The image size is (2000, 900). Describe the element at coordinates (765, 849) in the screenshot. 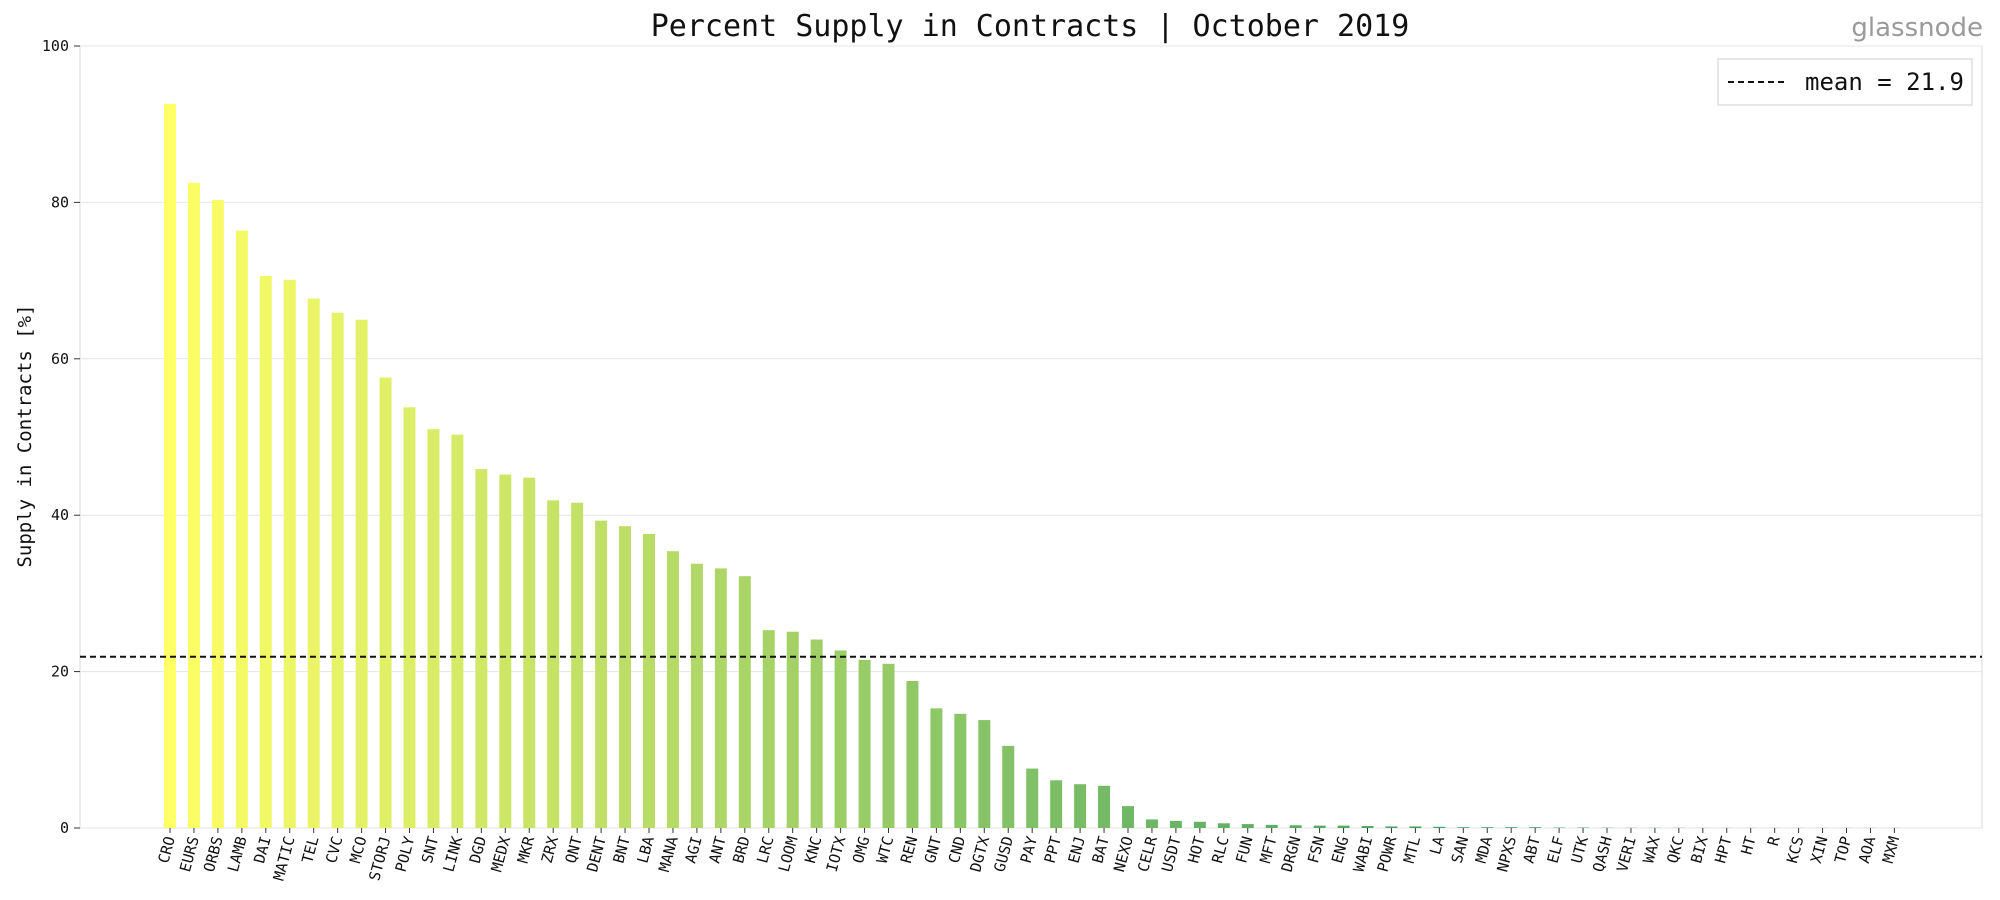

I see `x-tick-label: LRC` at that location.